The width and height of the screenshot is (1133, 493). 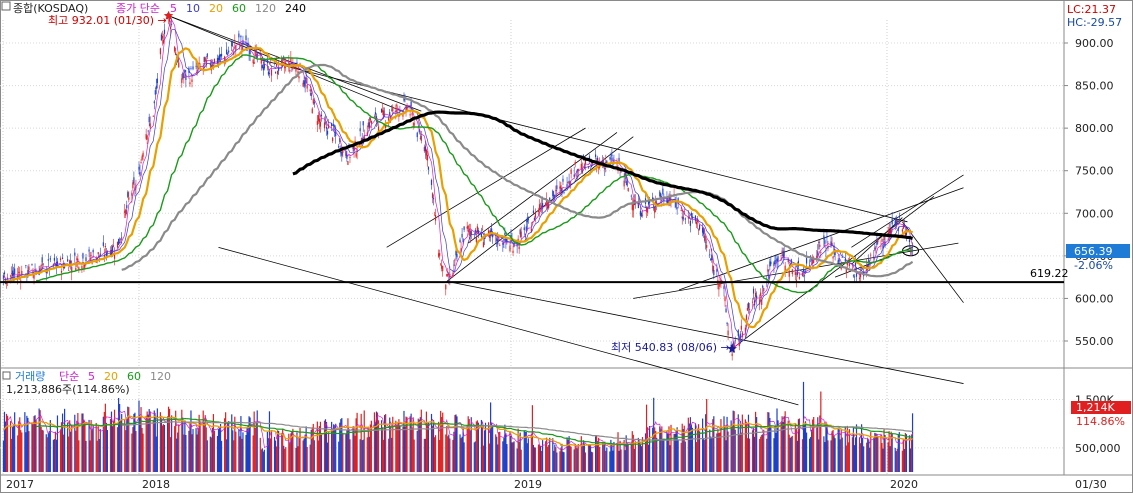 I want to click on star-shape, so click(x=732, y=348).